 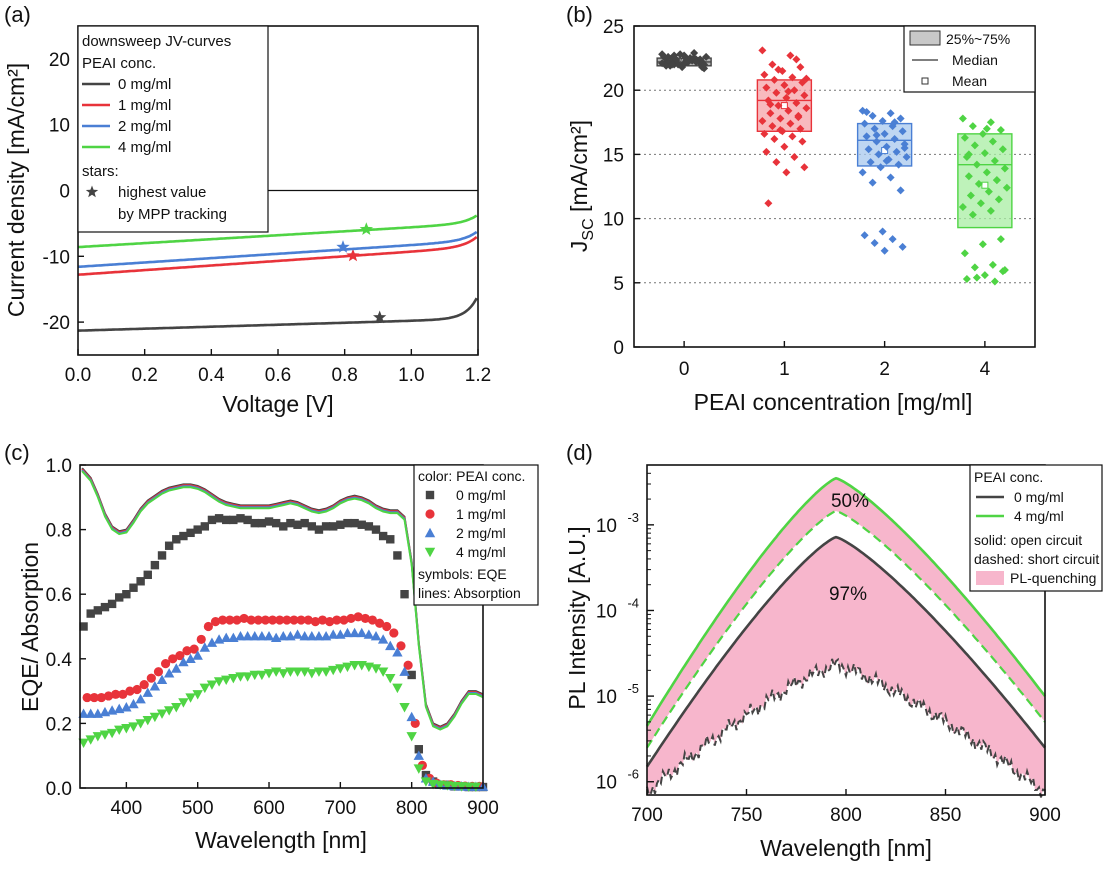 I want to click on y-tick-label: 10, so click(x=59, y=126).